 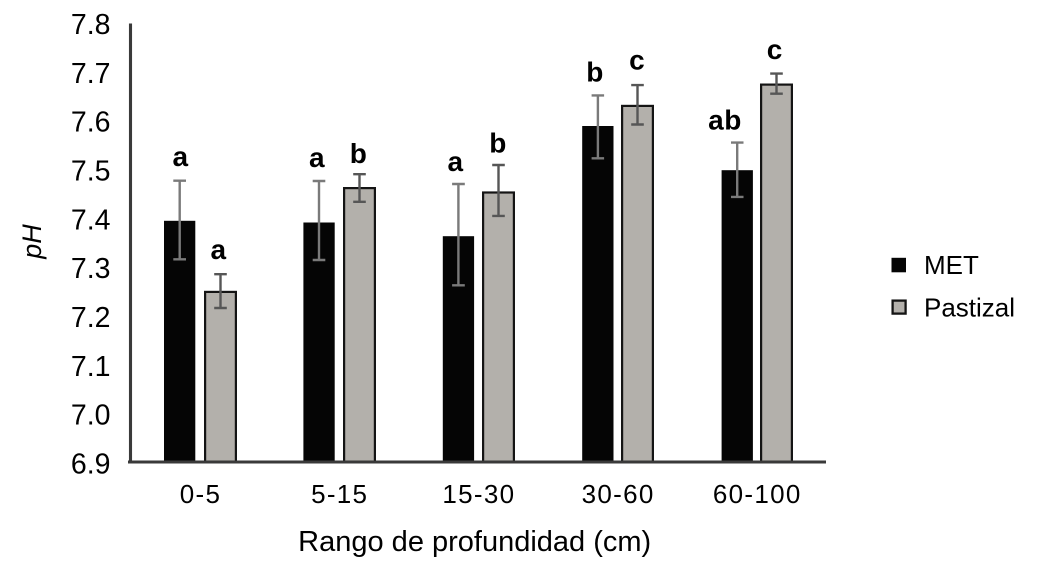 What do you see at coordinates (91, 74) in the screenshot?
I see `svg-text: 7.7` at bounding box center [91, 74].